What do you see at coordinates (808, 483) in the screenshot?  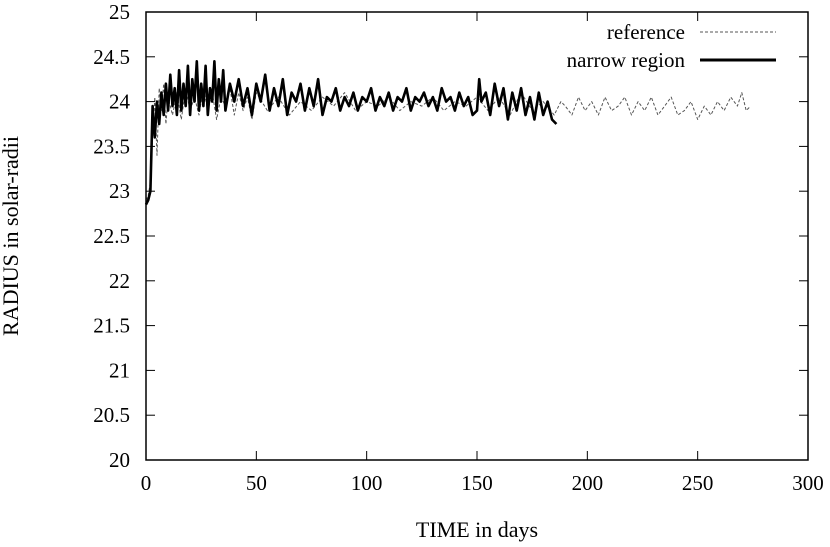 I see `x-tick-label: 300` at bounding box center [808, 483].